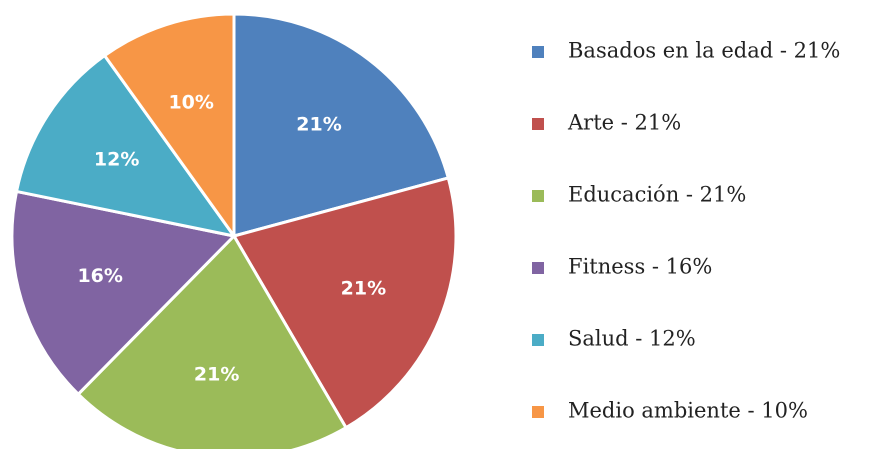 This screenshot has width=889, height=449. What do you see at coordinates (657, 195) in the screenshot?
I see `legend-label: Educación - 21%` at bounding box center [657, 195].